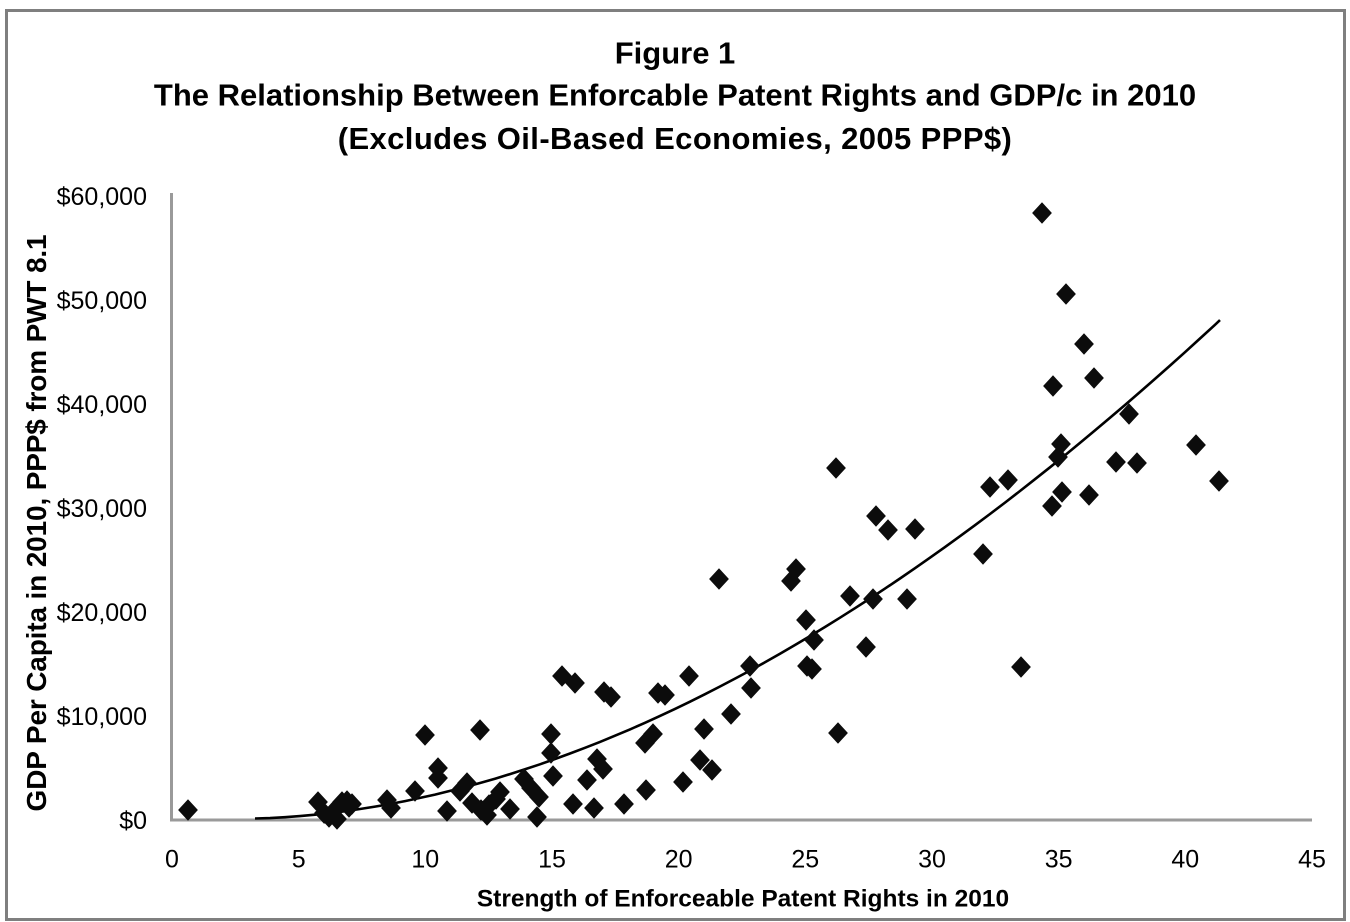 The width and height of the screenshot is (1350, 922). What do you see at coordinates (299, 859) in the screenshot?
I see `svg-text: 5` at bounding box center [299, 859].